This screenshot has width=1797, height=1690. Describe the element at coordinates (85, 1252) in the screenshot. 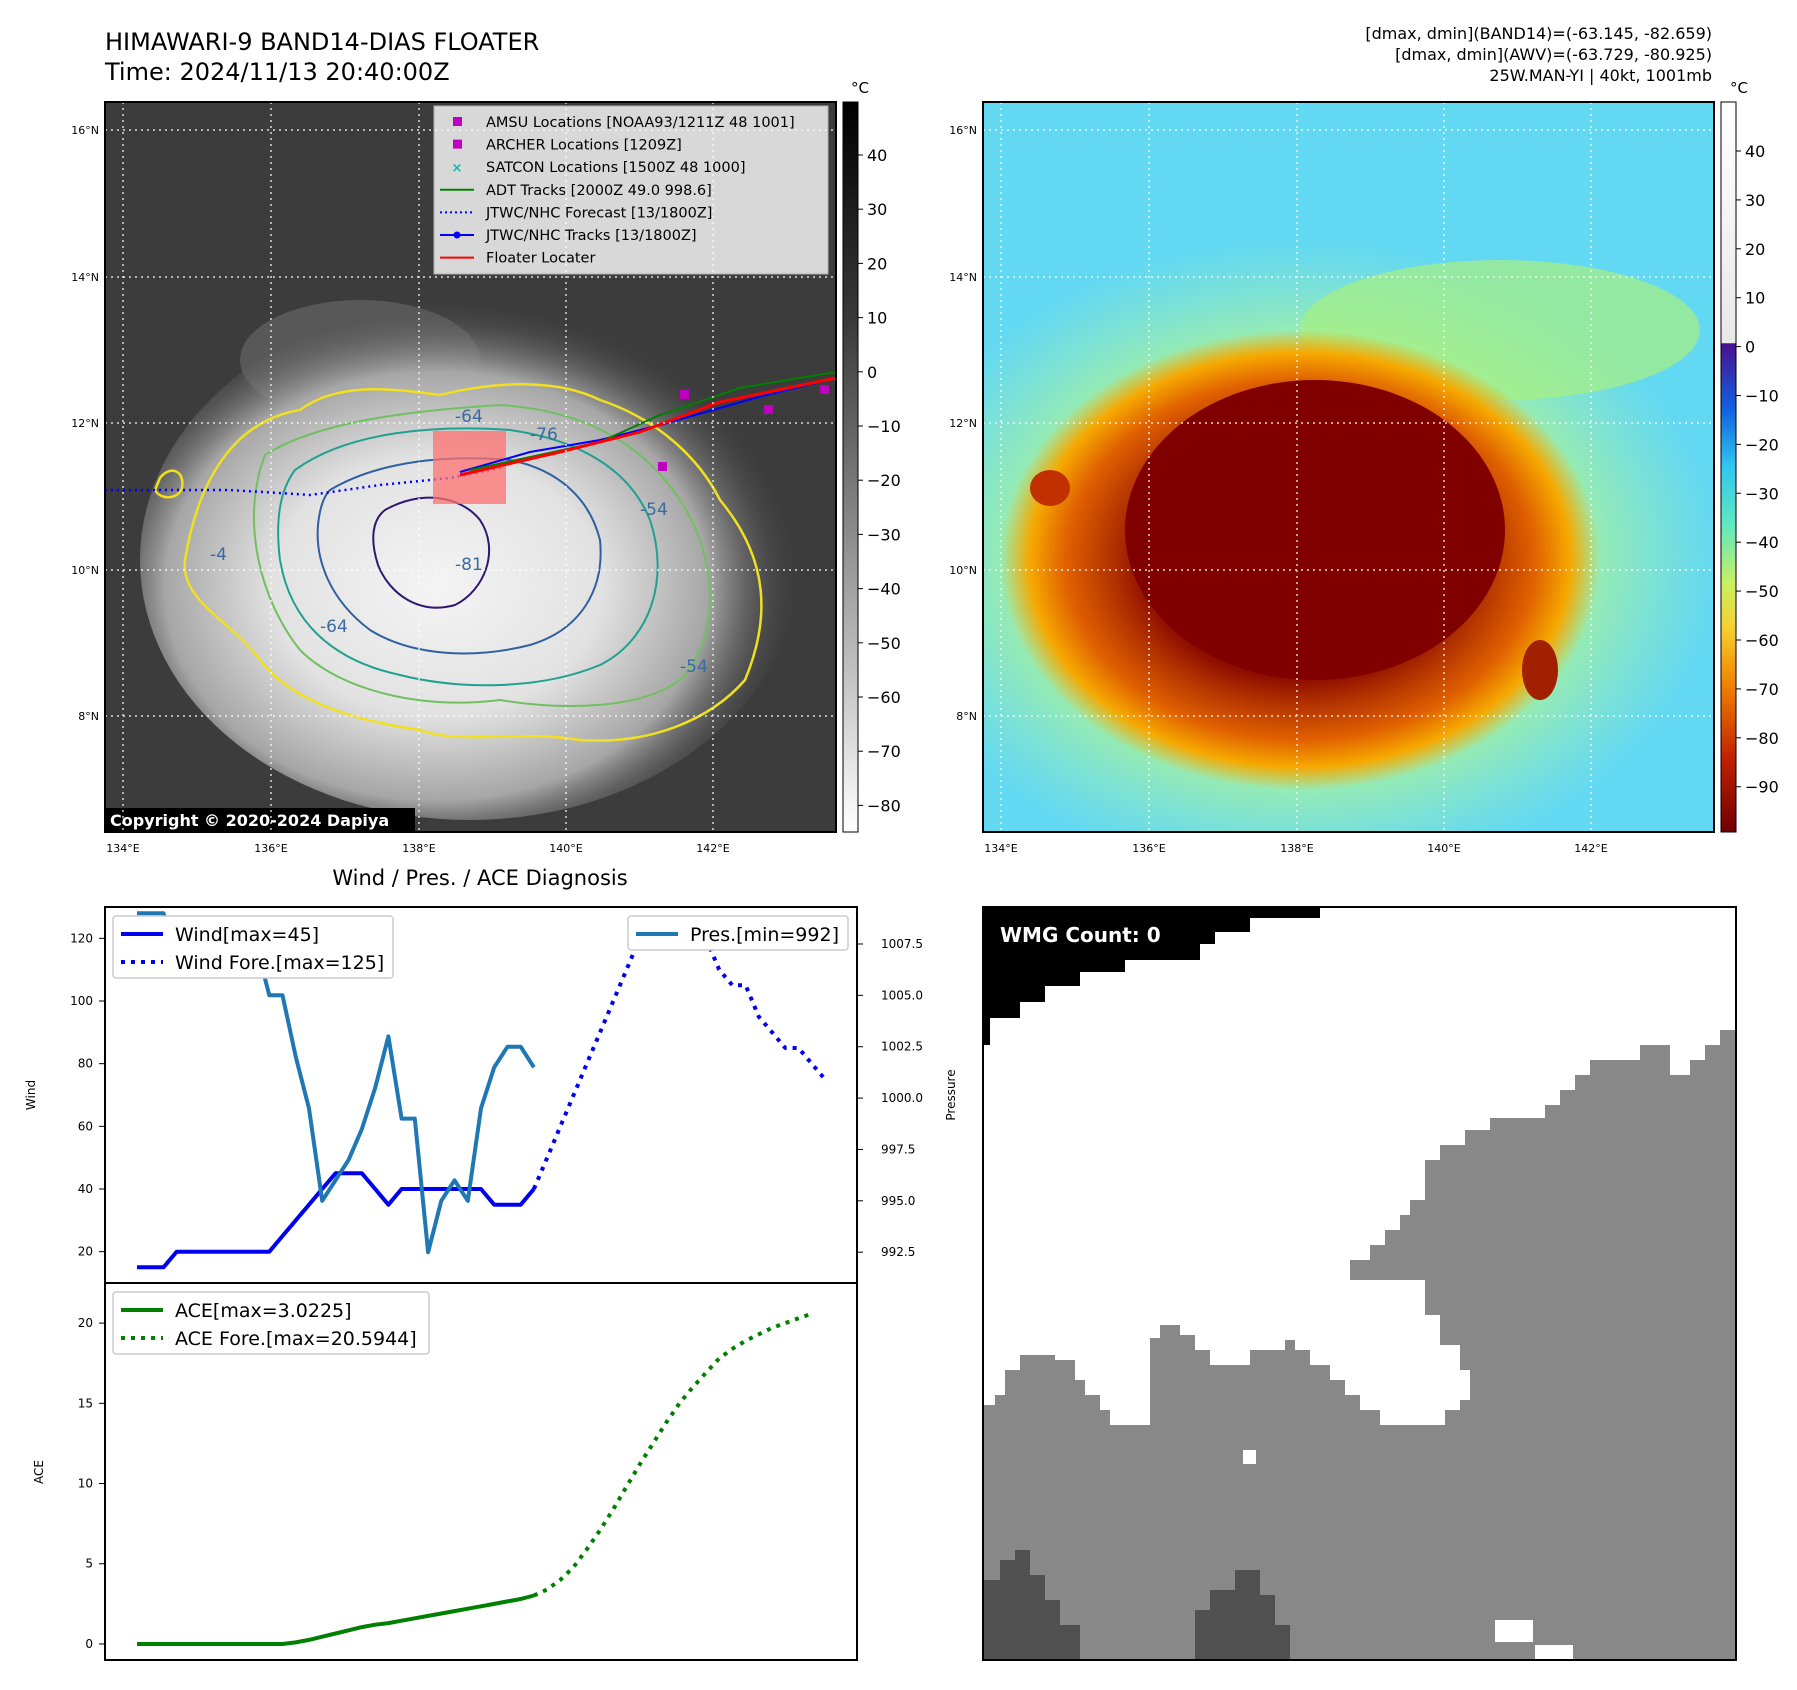

I see `y-tick-label: 20` at that location.